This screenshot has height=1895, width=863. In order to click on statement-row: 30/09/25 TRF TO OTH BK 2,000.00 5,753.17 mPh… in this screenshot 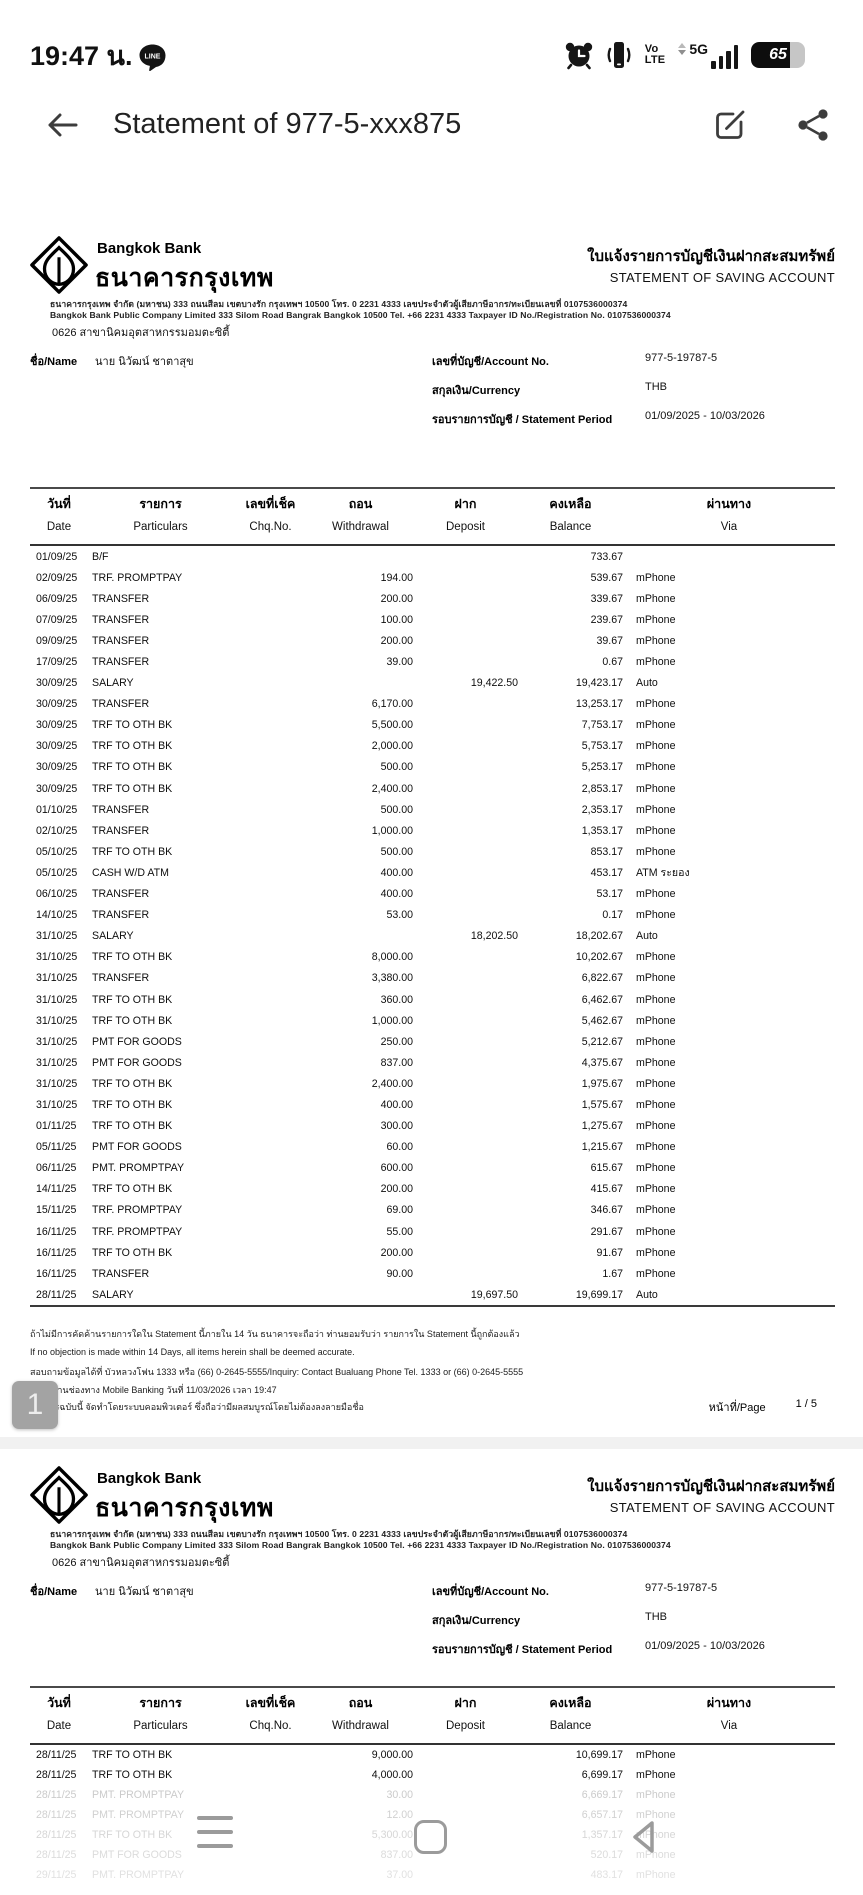, I will do `click(356, 746)`.